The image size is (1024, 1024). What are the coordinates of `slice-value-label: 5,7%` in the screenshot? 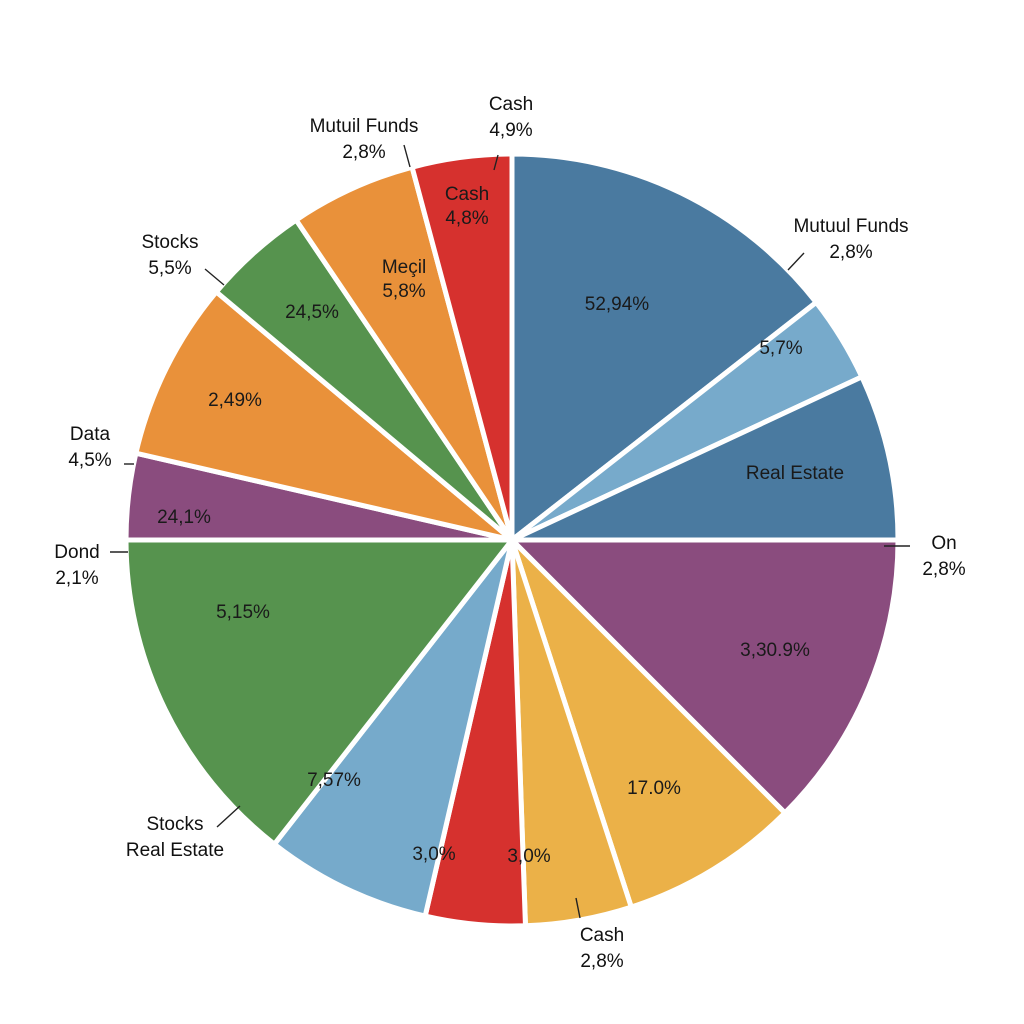 It's located at (780, 348).